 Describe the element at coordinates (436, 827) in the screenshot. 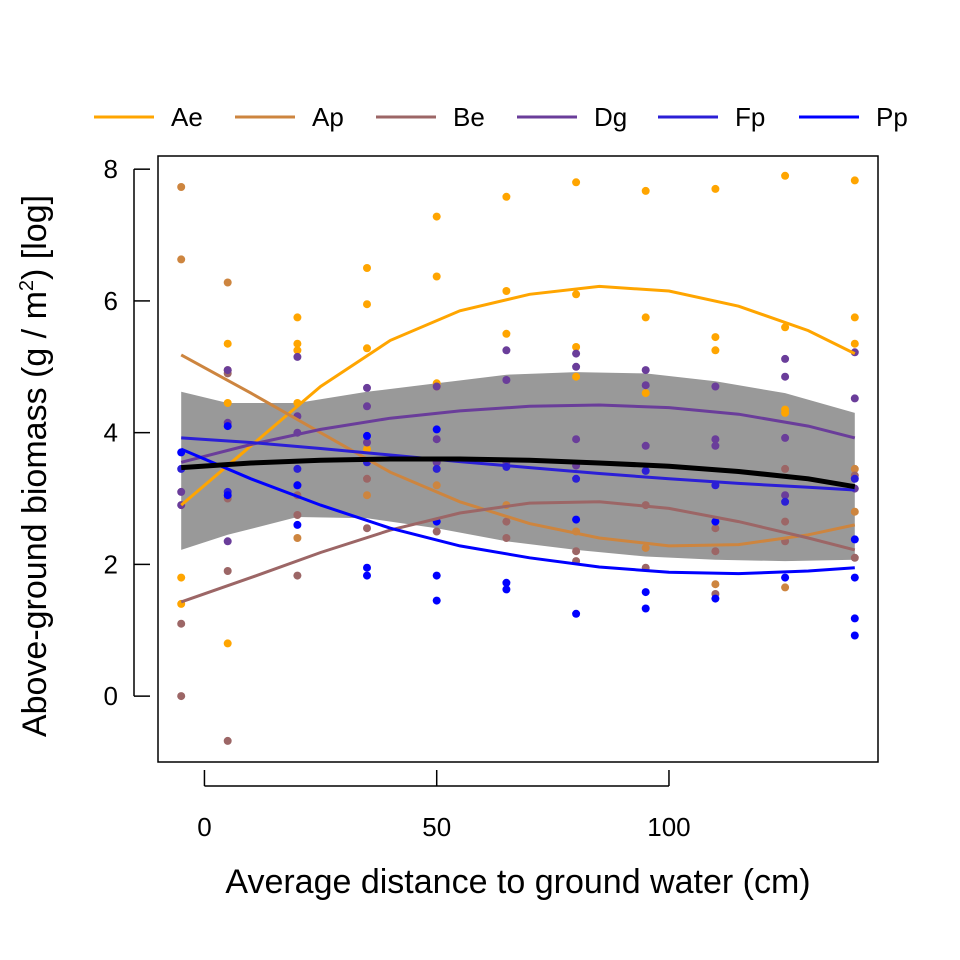

I see `x-tick-label: 50` at that location.